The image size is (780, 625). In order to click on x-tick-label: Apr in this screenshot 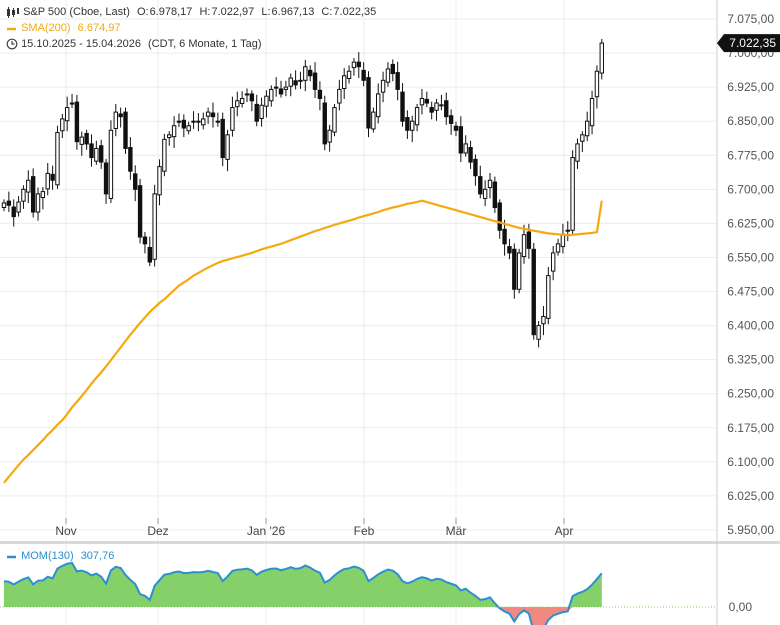, I will do `click(564, 531)`.